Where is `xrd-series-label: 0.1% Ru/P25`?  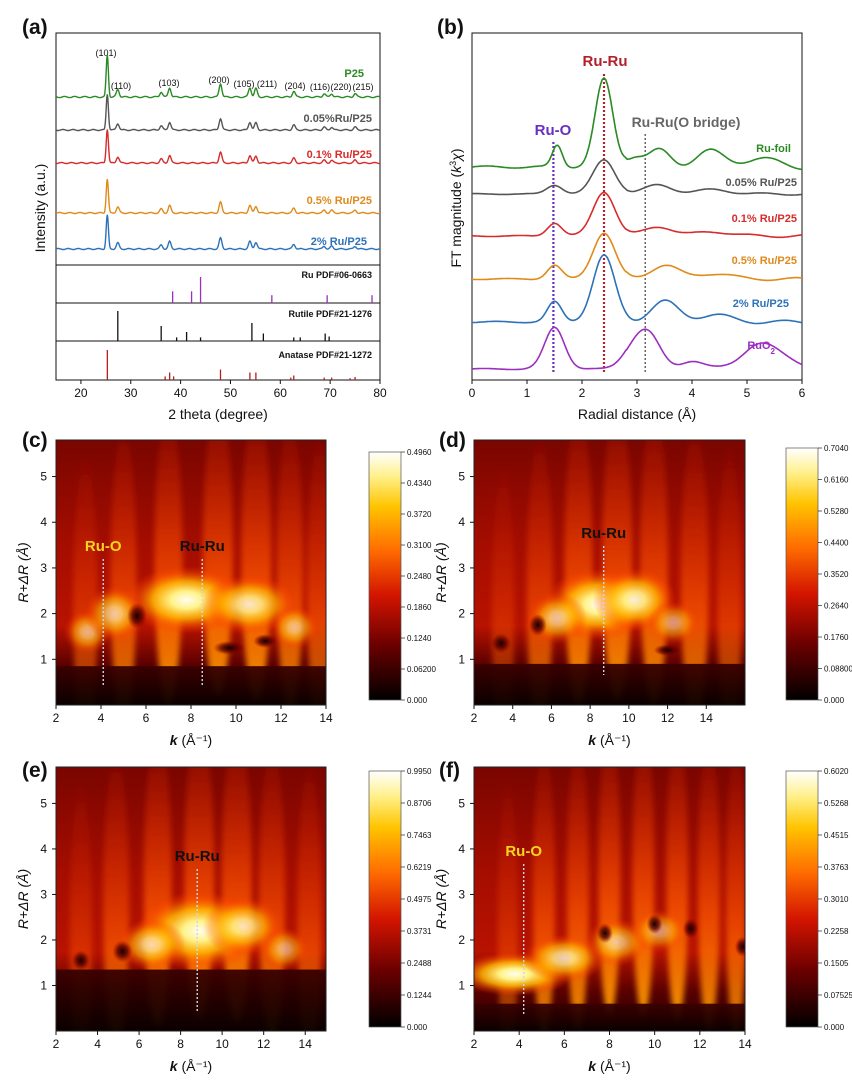
xrd-series-label: 0.1% Ru/P25 is located at coordinates (339, 155).